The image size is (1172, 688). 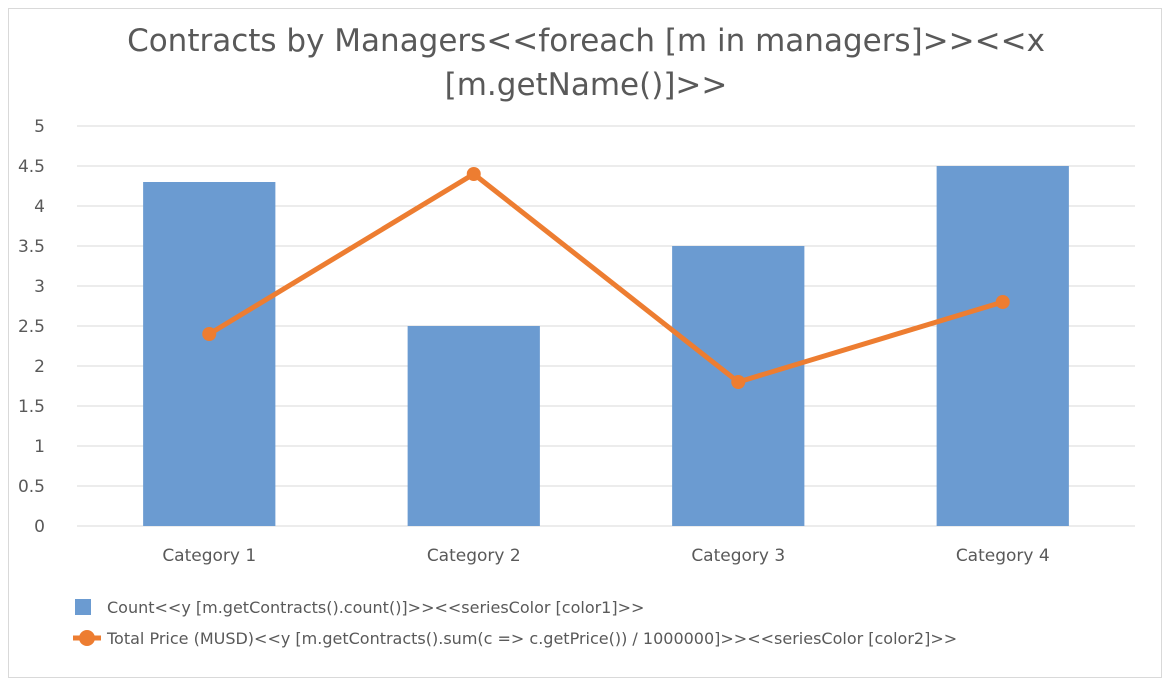 I want to click on x-category-label: Category 4, so click(x=1003, y=556).